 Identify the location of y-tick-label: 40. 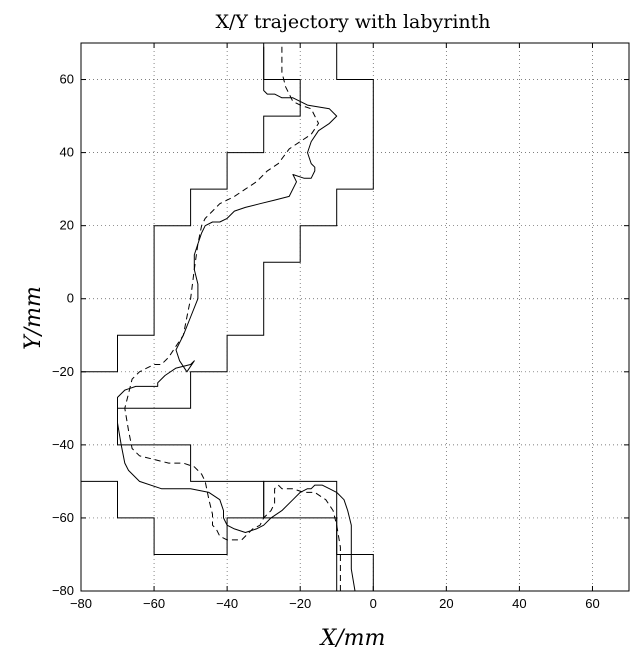
(67, 152).